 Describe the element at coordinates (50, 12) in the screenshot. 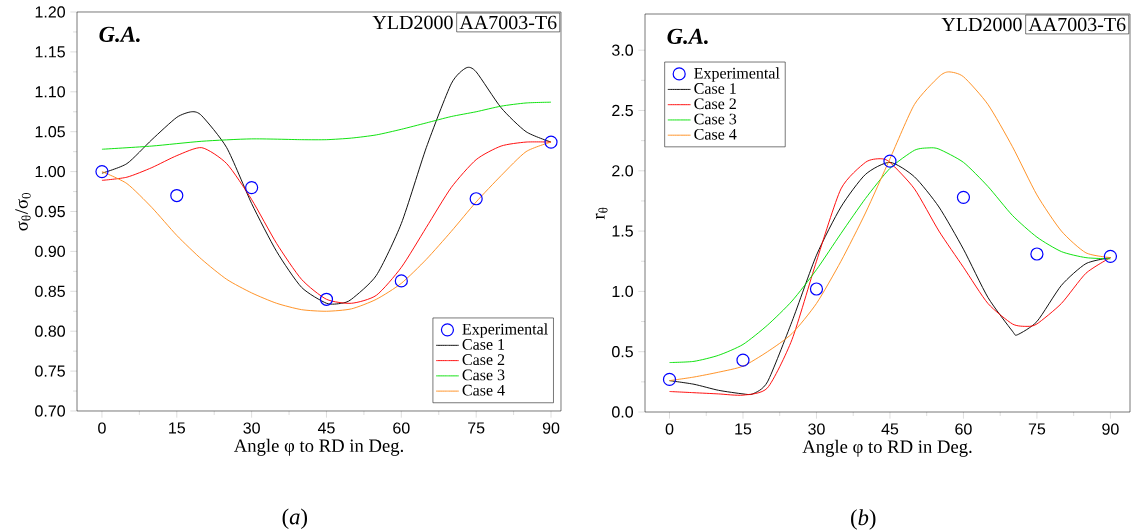

I see `y-tick-label: 1.20` at that location.